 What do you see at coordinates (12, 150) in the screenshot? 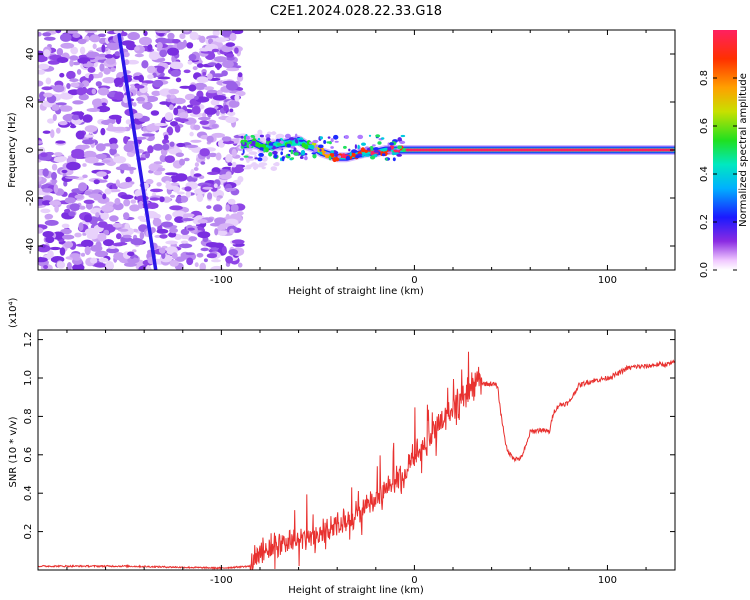
I see `spectrogram-ylabel: Frequency (Hz)` at bounding box center [12, 150].